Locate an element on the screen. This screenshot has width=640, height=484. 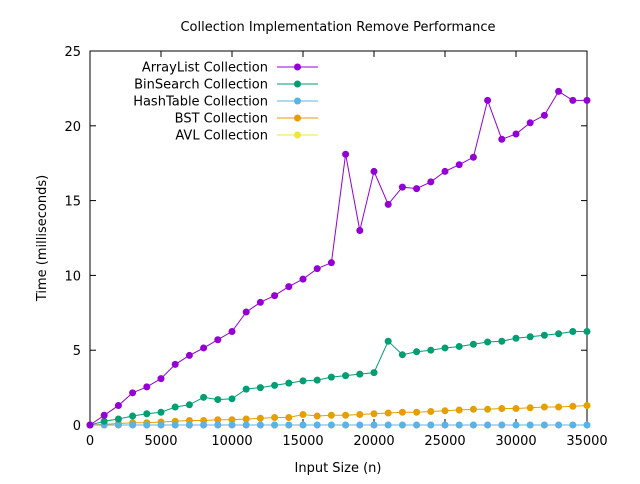
legend-item: BST Collection is located at coordinates (246, 119).